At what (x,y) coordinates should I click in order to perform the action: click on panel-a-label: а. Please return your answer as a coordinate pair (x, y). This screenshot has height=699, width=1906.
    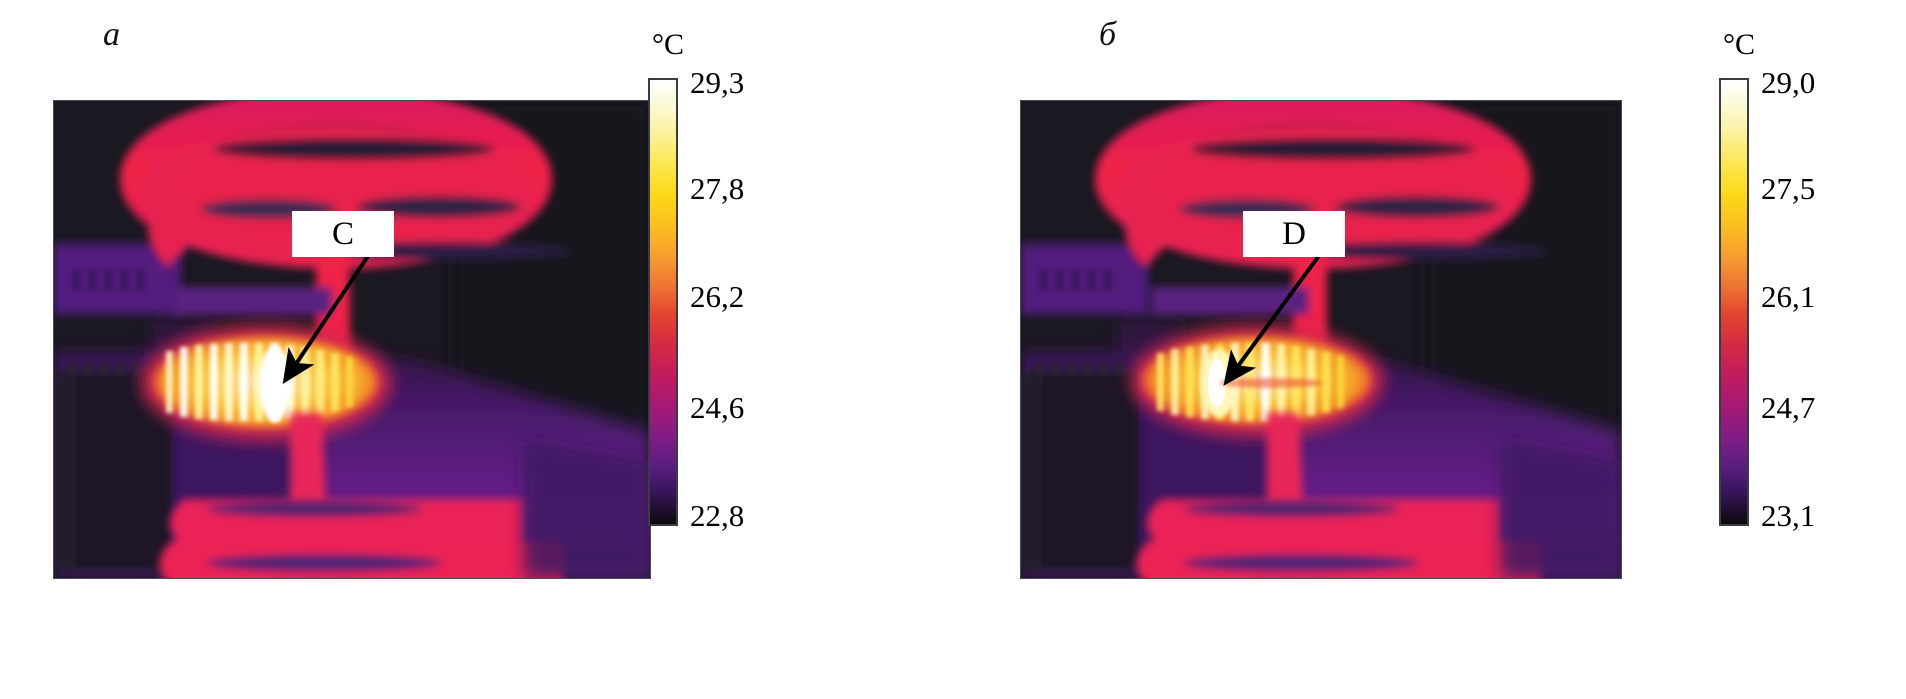
    Looking at the image, I should click on (111, 34).